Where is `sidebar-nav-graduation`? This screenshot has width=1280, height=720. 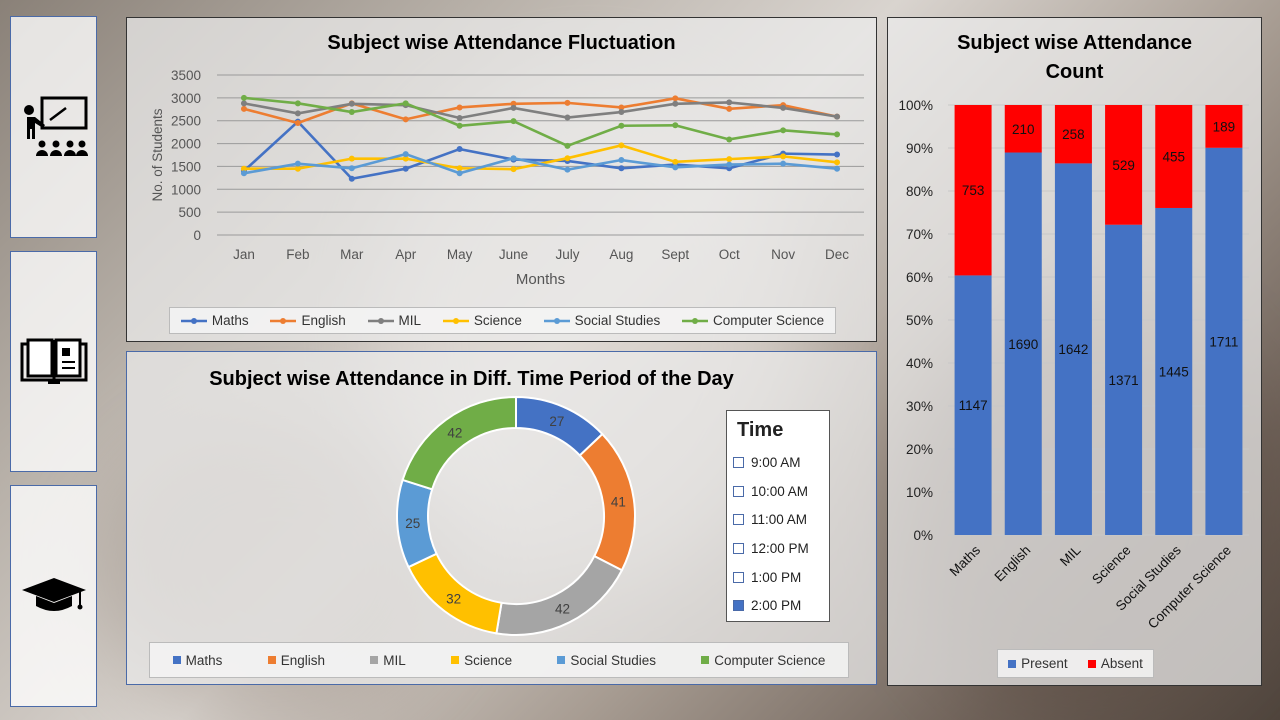 sidebar-nav-graduation is located at coordinates (53, 596).